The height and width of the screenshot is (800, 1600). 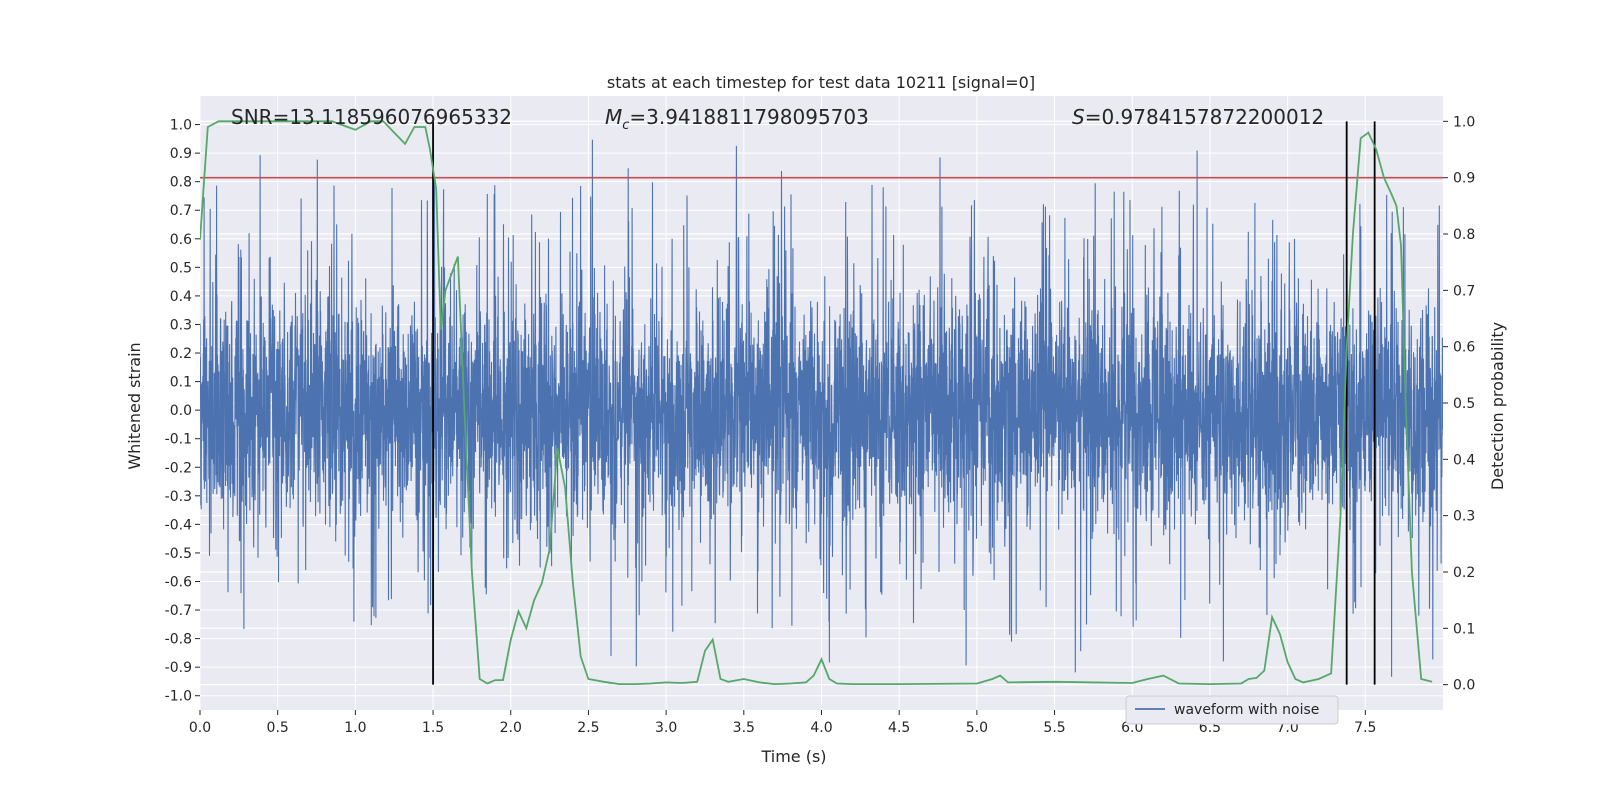 I want to click on x-tick-label: 1.5, so click(x=433, y=728).